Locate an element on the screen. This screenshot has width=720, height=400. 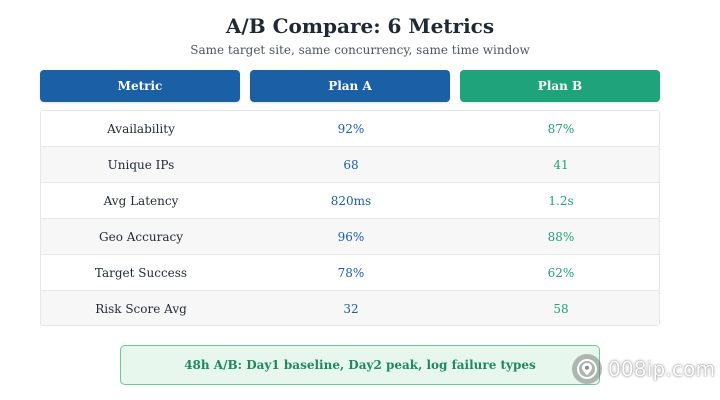
watermark-logo-icon is located at coordinates (587, 369).